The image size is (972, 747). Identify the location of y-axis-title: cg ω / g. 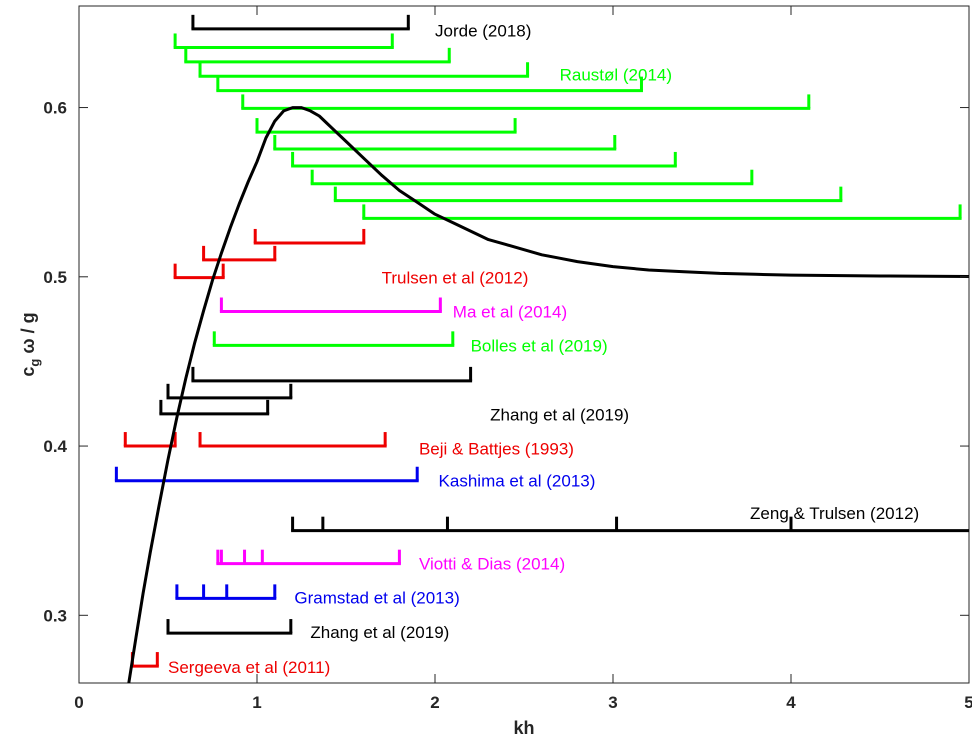
(30, 344).